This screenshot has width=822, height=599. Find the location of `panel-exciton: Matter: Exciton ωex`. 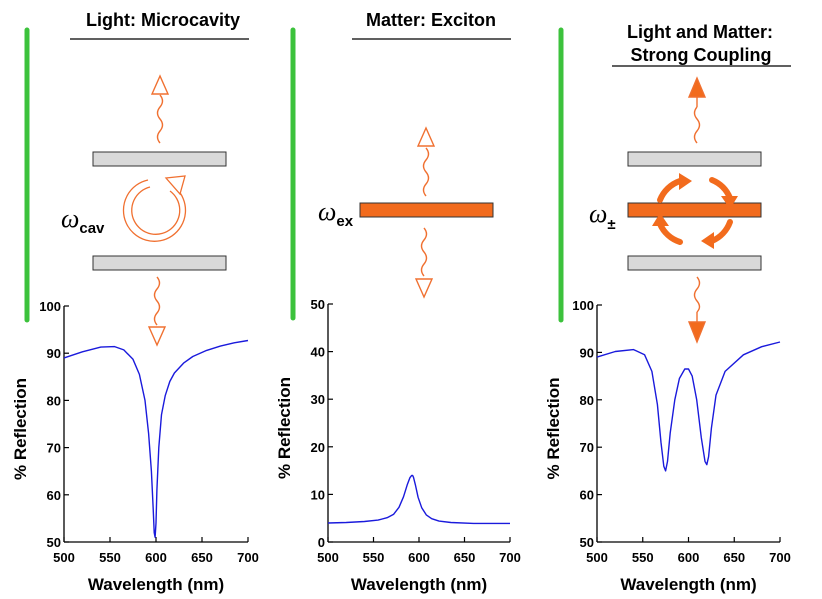

panel-exciton: Matter: Exciton ωex is located at coordinates (414, 154).